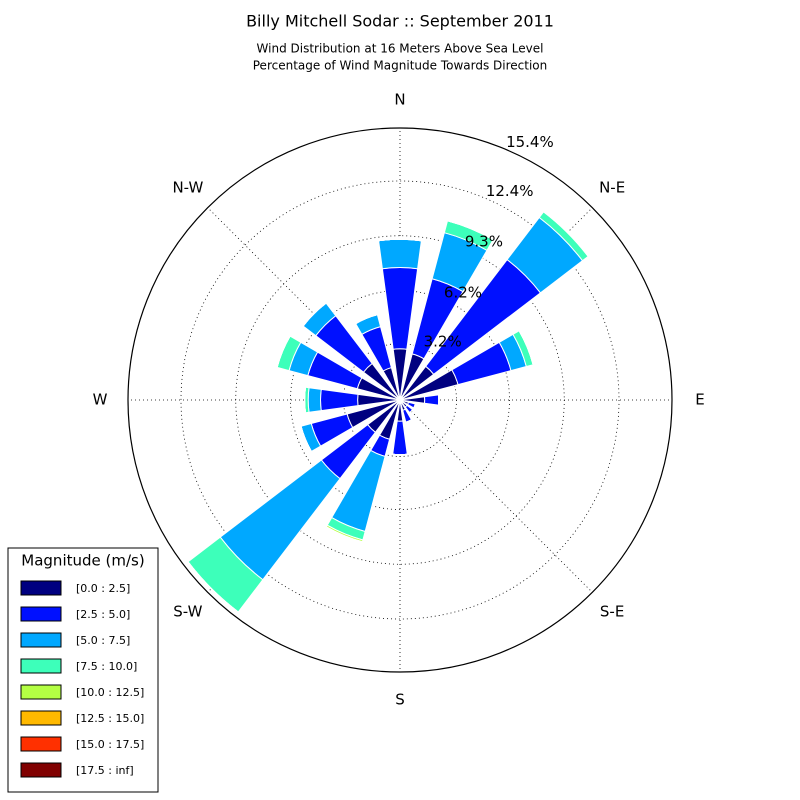 Image resolution: width=800 pixels, height=800 pixels. What do you see at coordinates (400, 700) in the screenshot?
I see `direction-label: S` at bounding box center [400, 700].